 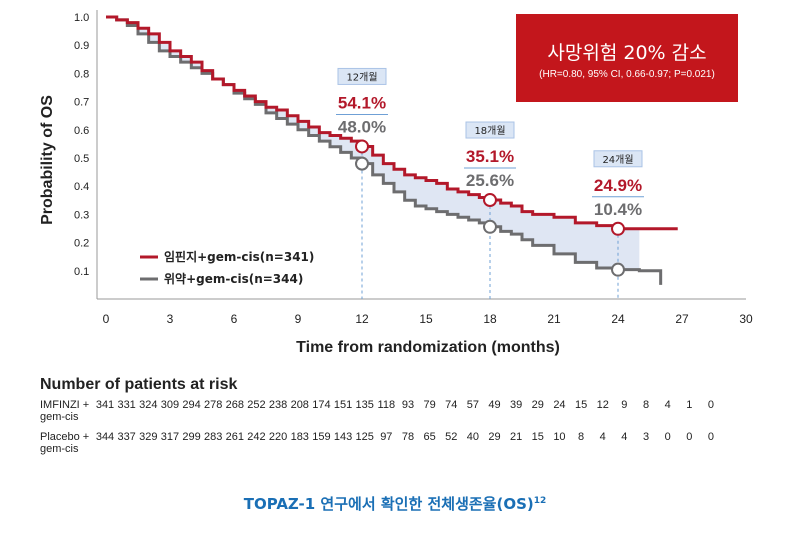 What do you see at coordinates (47, 160) in the screenshot?
I see `y-axis-title: Probability of OS` at bounding box center [47, 160].